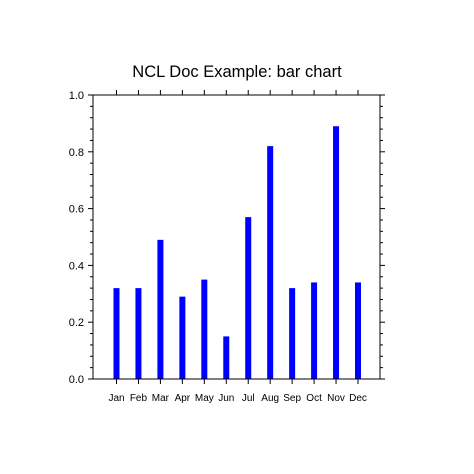 The image size is (474, 474). Describe the element at coordinates (226, 357) in the screenshot. I see `bar-jun` at that location.